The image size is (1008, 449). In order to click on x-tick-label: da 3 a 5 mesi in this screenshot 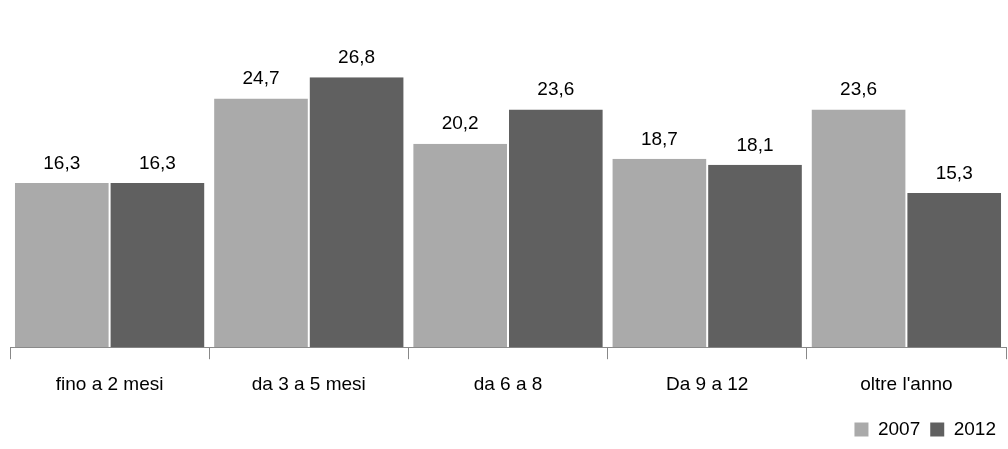, I will do `click(308, 383)`.